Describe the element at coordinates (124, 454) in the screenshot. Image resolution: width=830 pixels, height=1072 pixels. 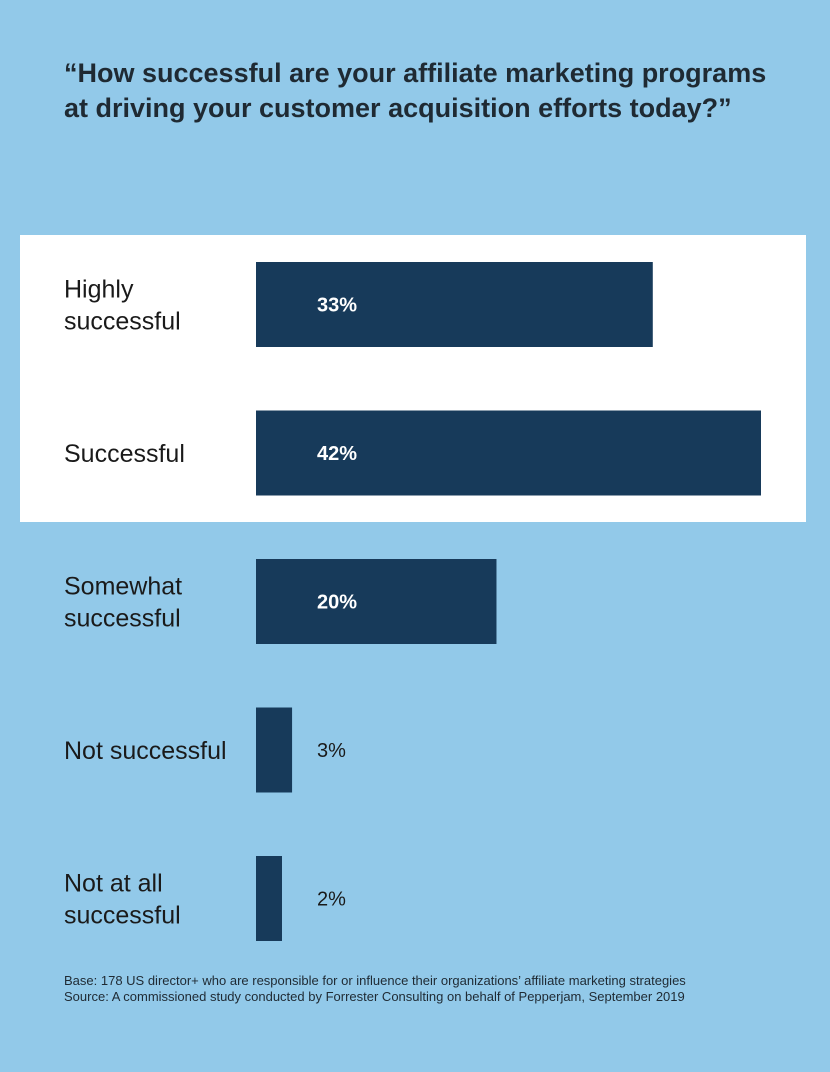
I see `category-label-1: Successful` at that location.